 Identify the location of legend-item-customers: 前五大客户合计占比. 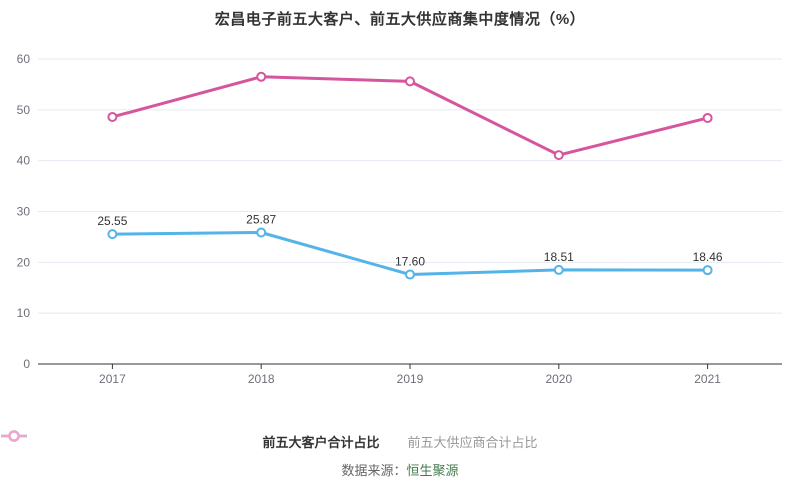
(190, 440).